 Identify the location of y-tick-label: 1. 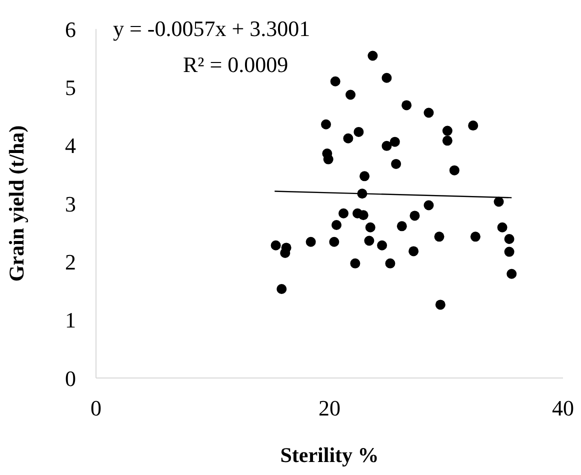
(70, 320).